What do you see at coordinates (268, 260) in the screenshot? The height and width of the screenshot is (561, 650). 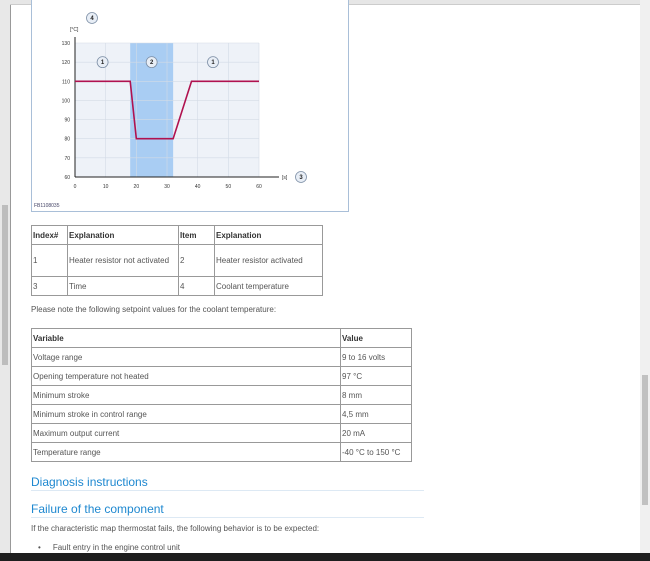 I see `cell: Heater resistor activated` at bounding box center [268, 260].